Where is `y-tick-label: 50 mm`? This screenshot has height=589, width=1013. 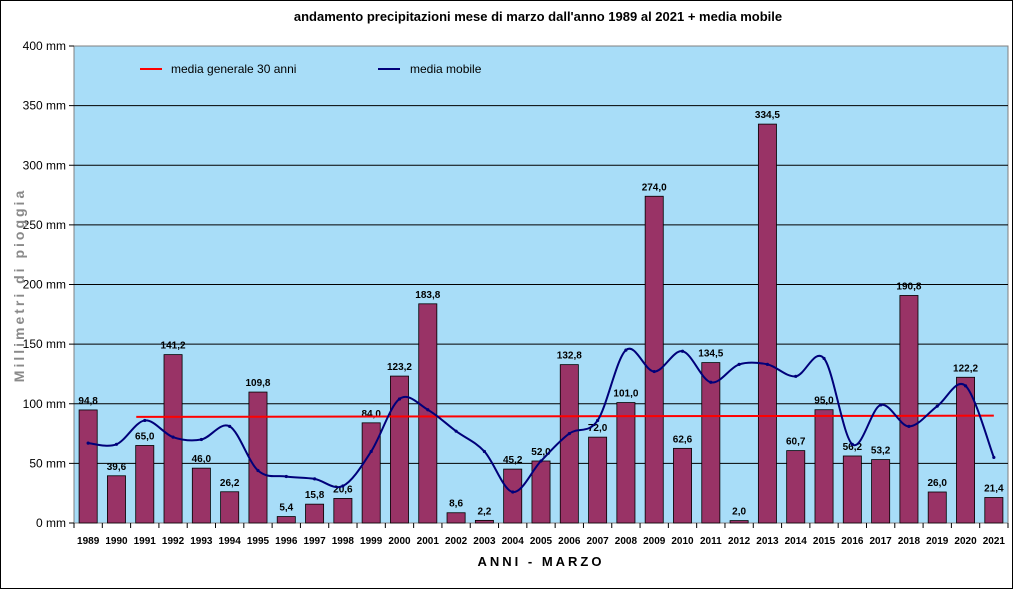 y-tick-label: 50 mm is located at coordinates (47, 463).